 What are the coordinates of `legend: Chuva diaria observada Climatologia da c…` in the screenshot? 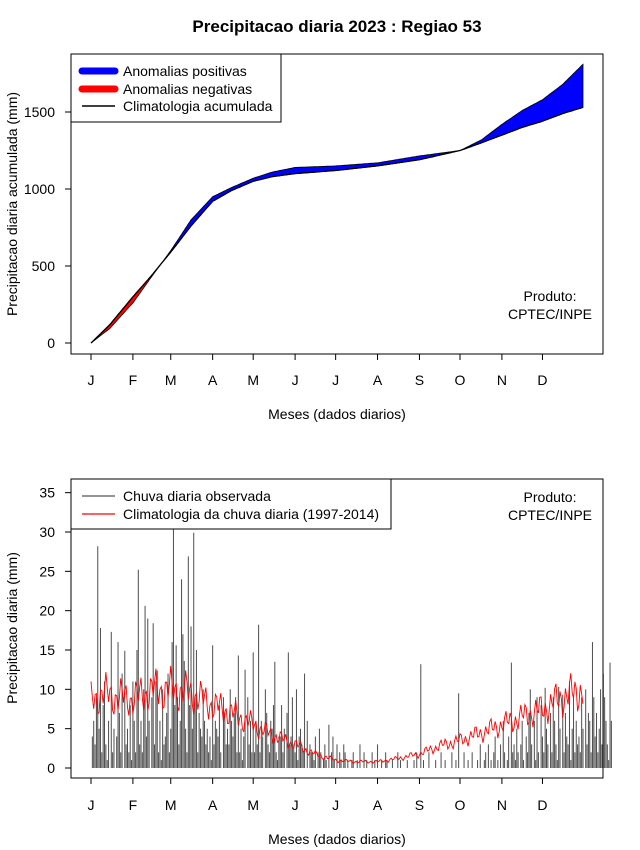 It's located at (231, 504).